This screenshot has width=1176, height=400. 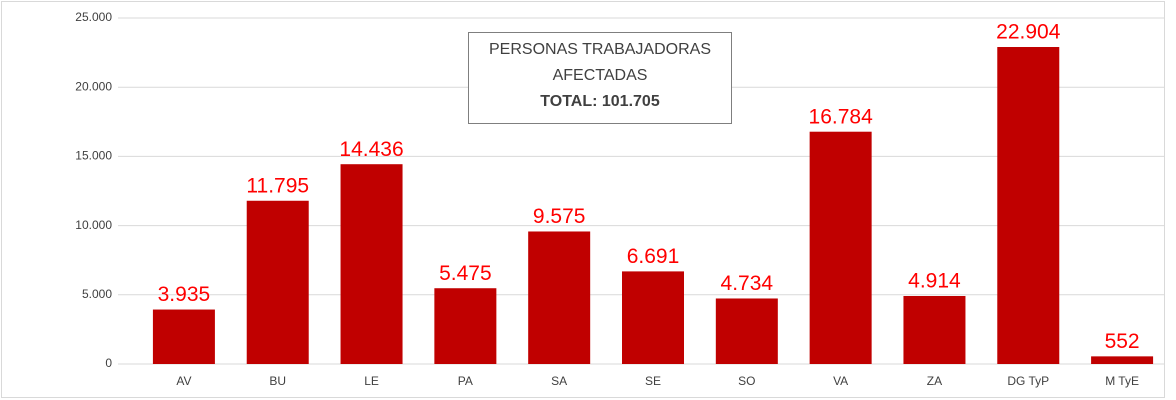 I want to click on annotation-box, so click(x=600, y=78).